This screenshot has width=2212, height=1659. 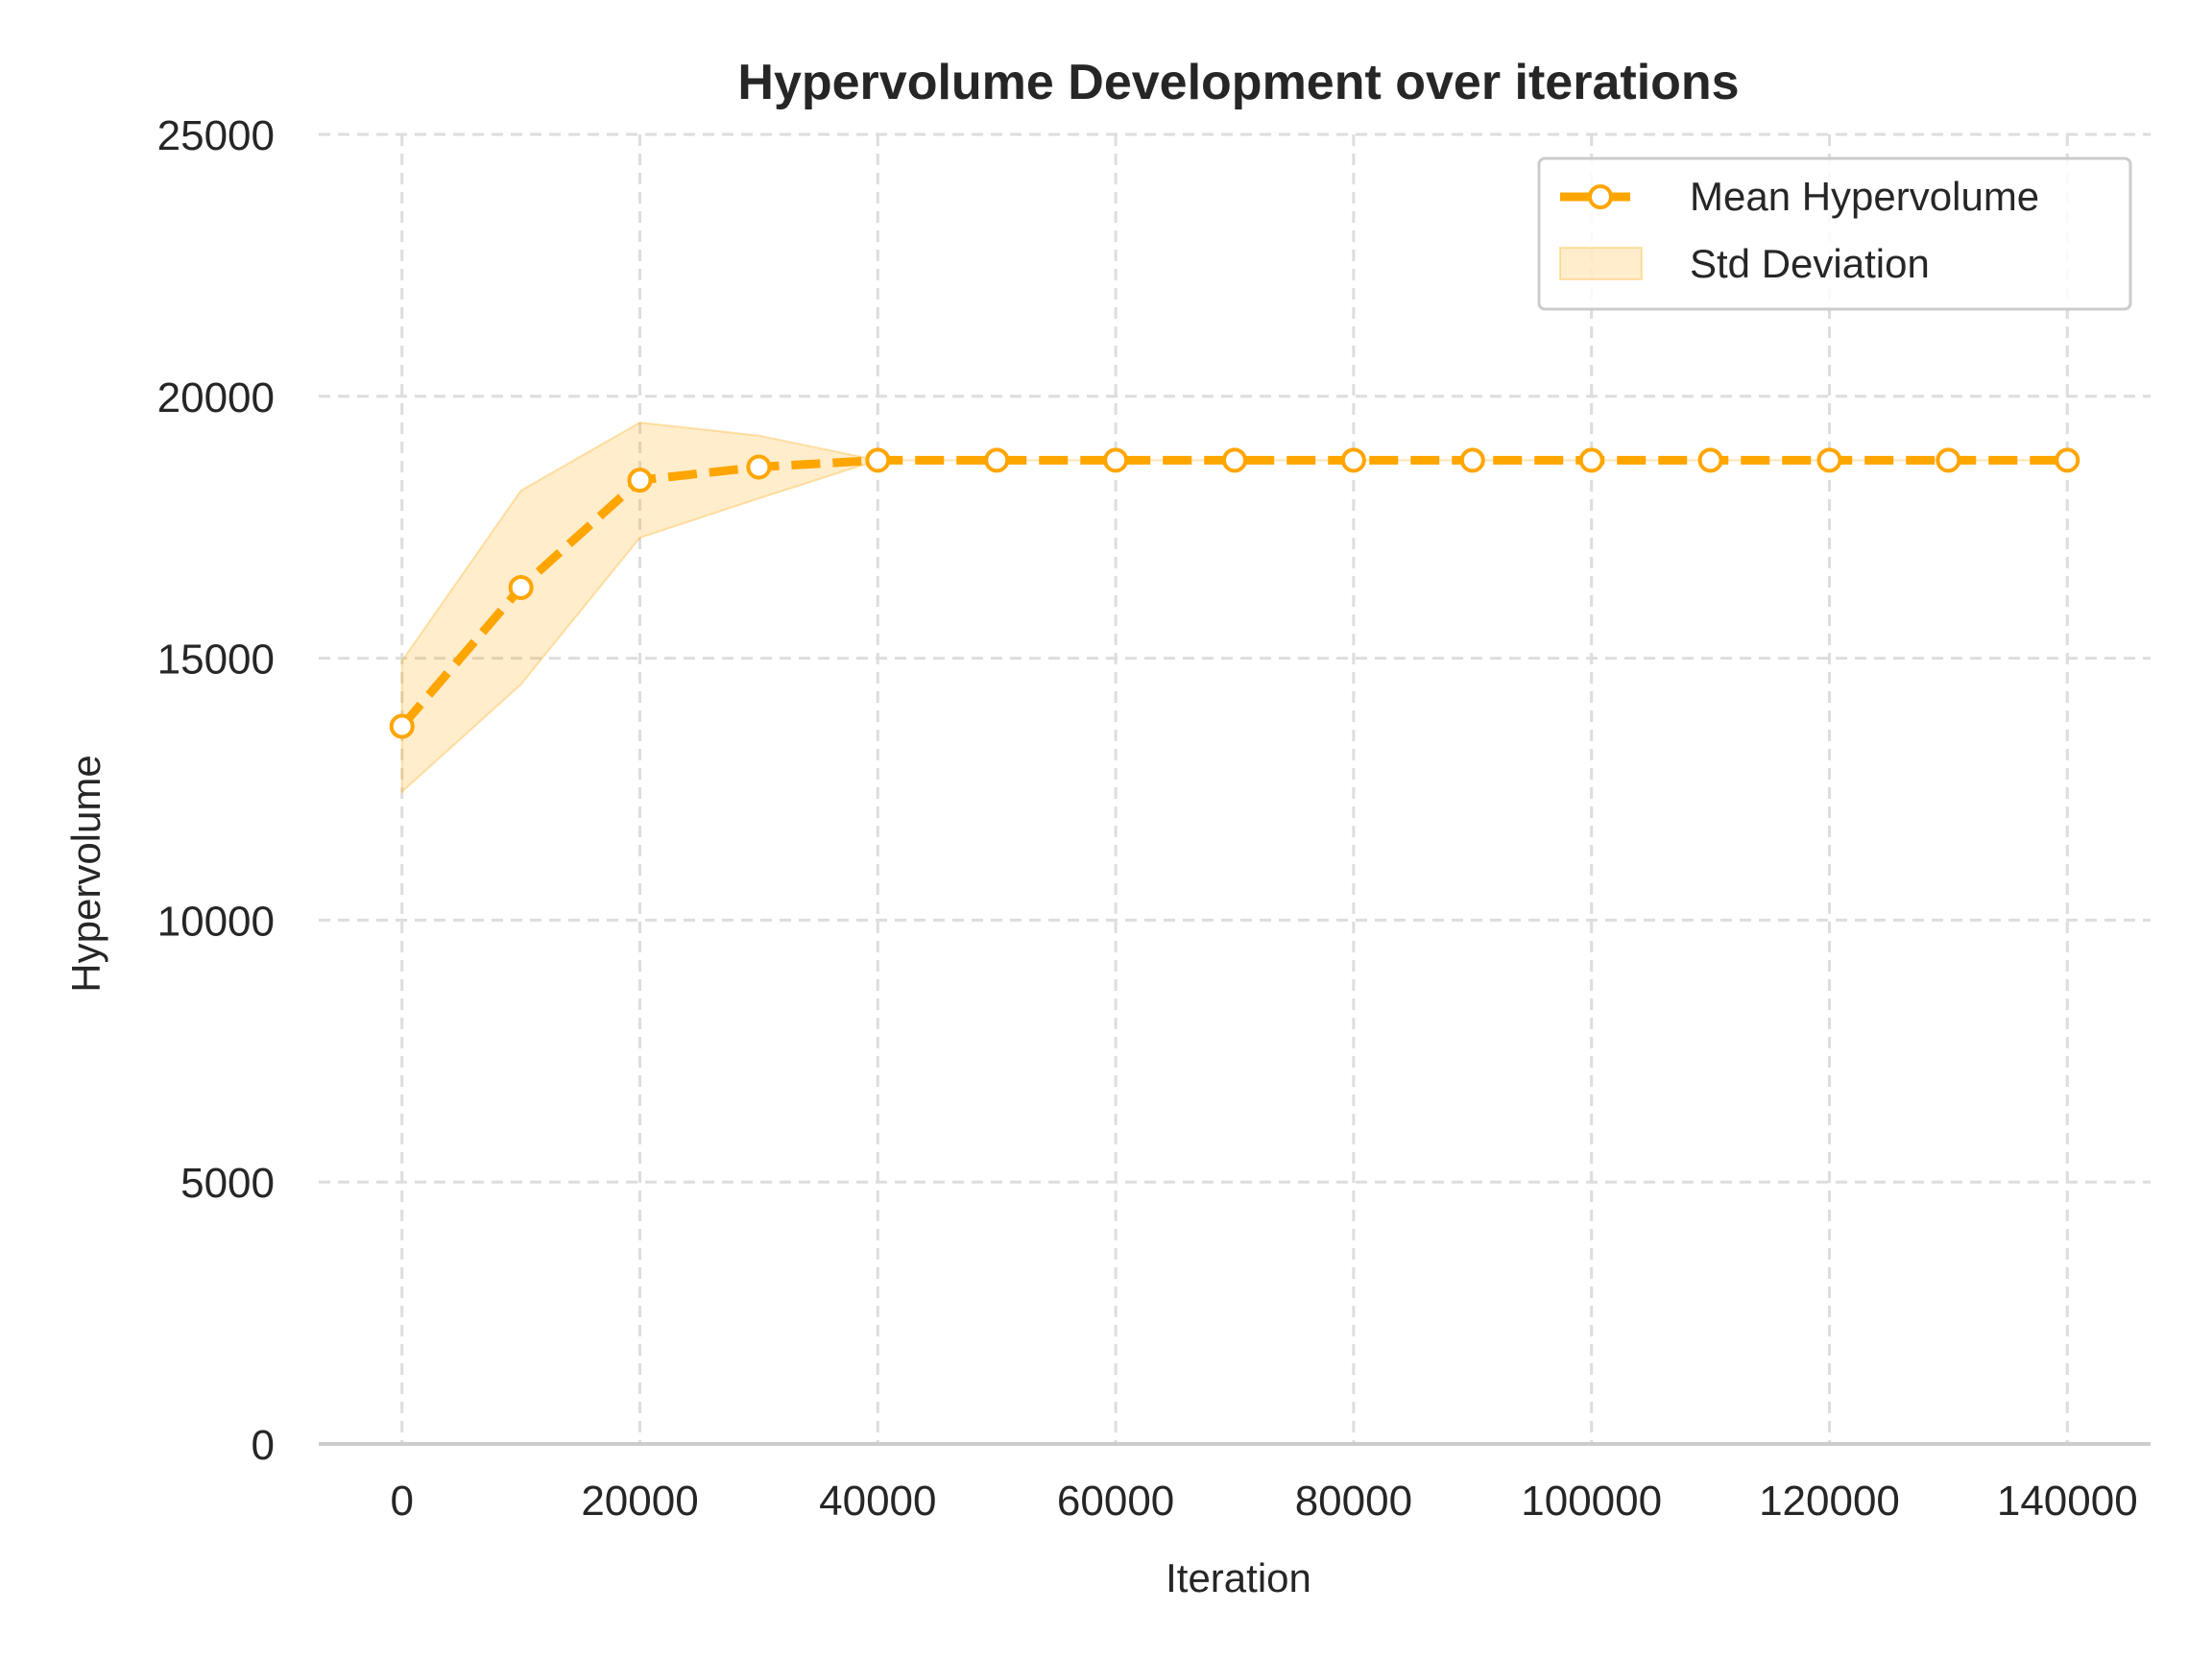 I want to click on chart-title: Hypervolume Development over iterations, so click(x=1238, y=83).